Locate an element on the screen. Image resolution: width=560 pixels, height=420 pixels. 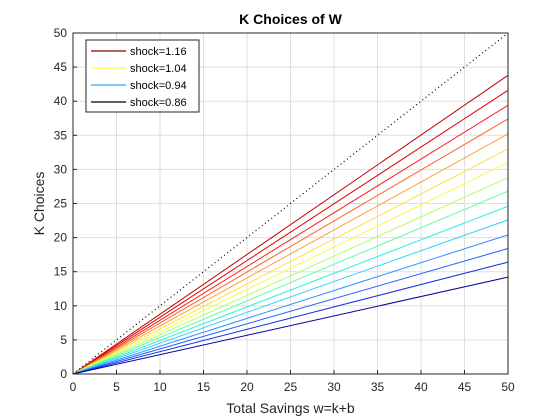
x-tick-label: 30 is located at coordinates (334, 387).